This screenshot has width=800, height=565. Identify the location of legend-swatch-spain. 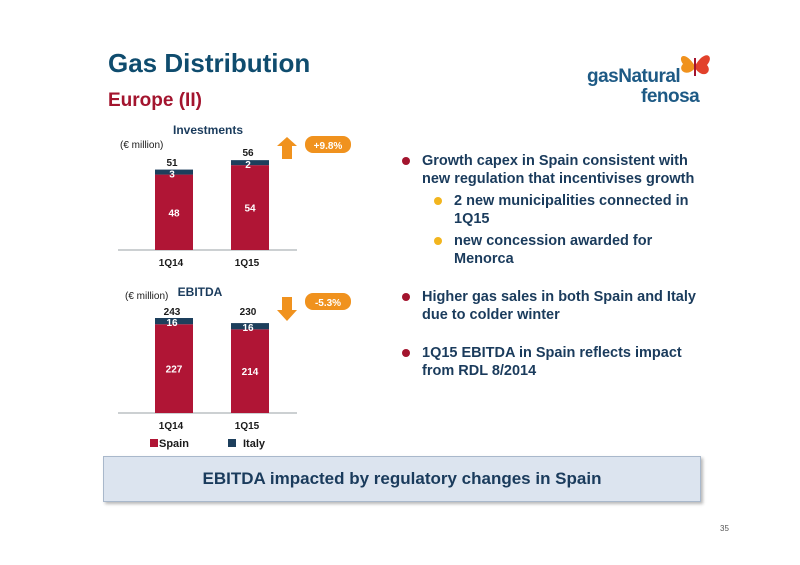
(154, 443).